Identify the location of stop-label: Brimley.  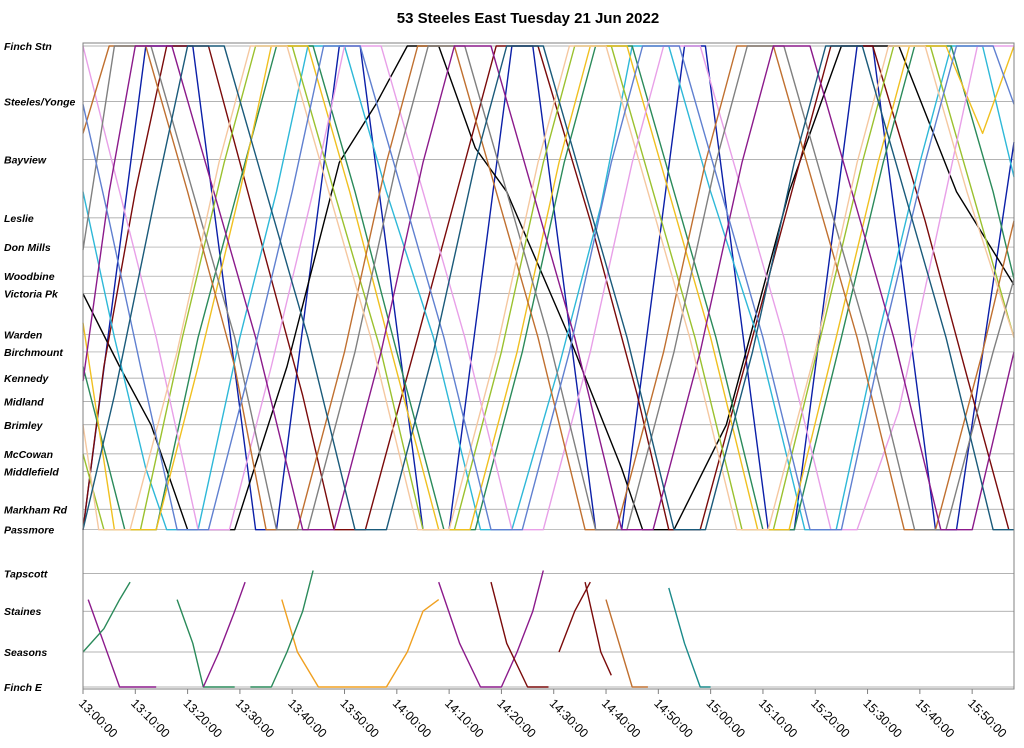
(24, 426).